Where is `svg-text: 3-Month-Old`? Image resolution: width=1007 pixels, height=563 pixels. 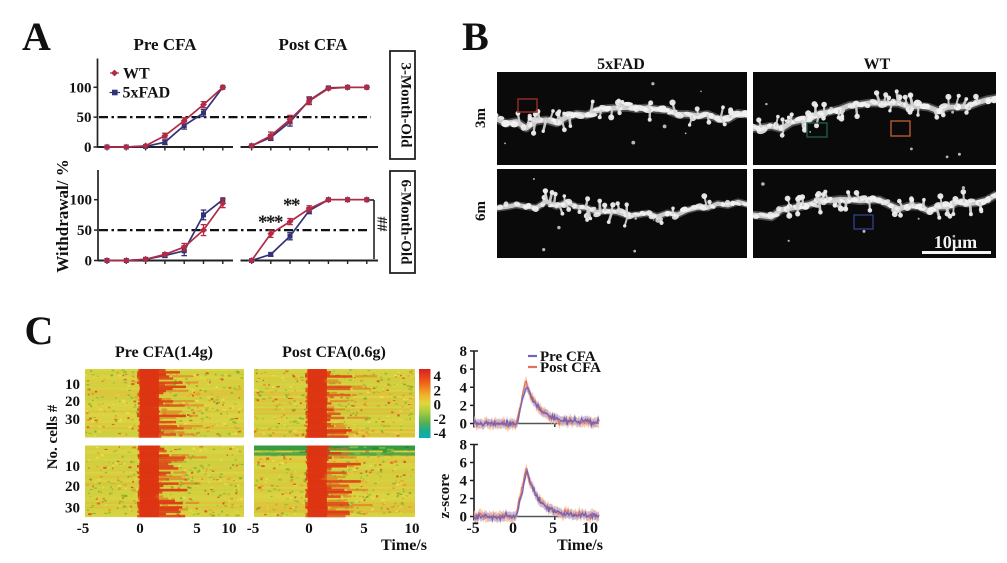 svg-text: 3-Month-Old is located at coordinates (406, 105).